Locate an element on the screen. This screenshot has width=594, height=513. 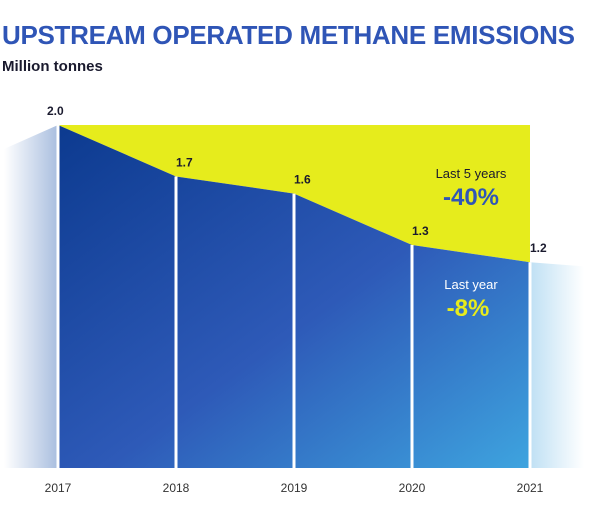
five-year-label: Last 5 years is located at coordinates (471, 173).